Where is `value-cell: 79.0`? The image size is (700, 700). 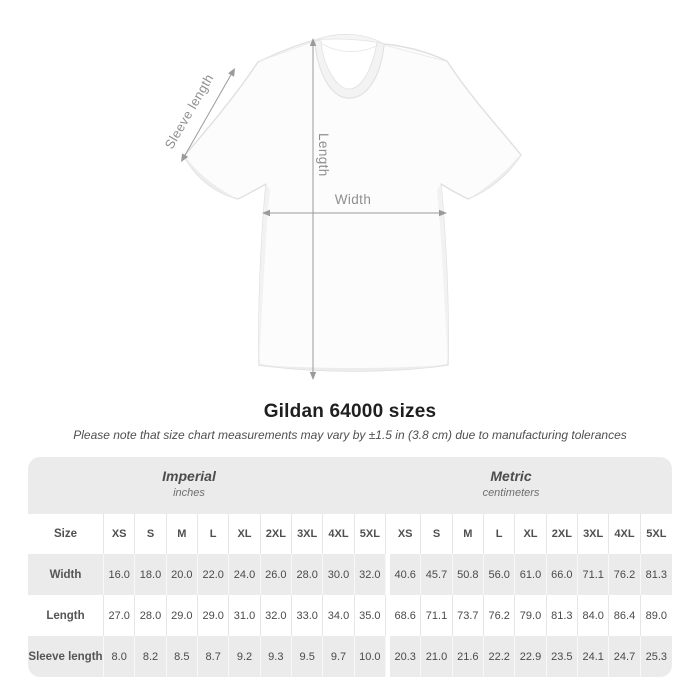
value-cell: 79.0 is located at coordinates (531, 615).